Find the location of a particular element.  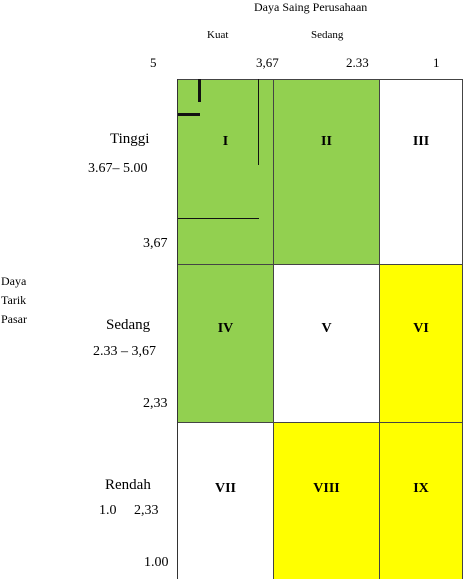

matrix-cell-8: VIII is located at coordinates (327, 500).